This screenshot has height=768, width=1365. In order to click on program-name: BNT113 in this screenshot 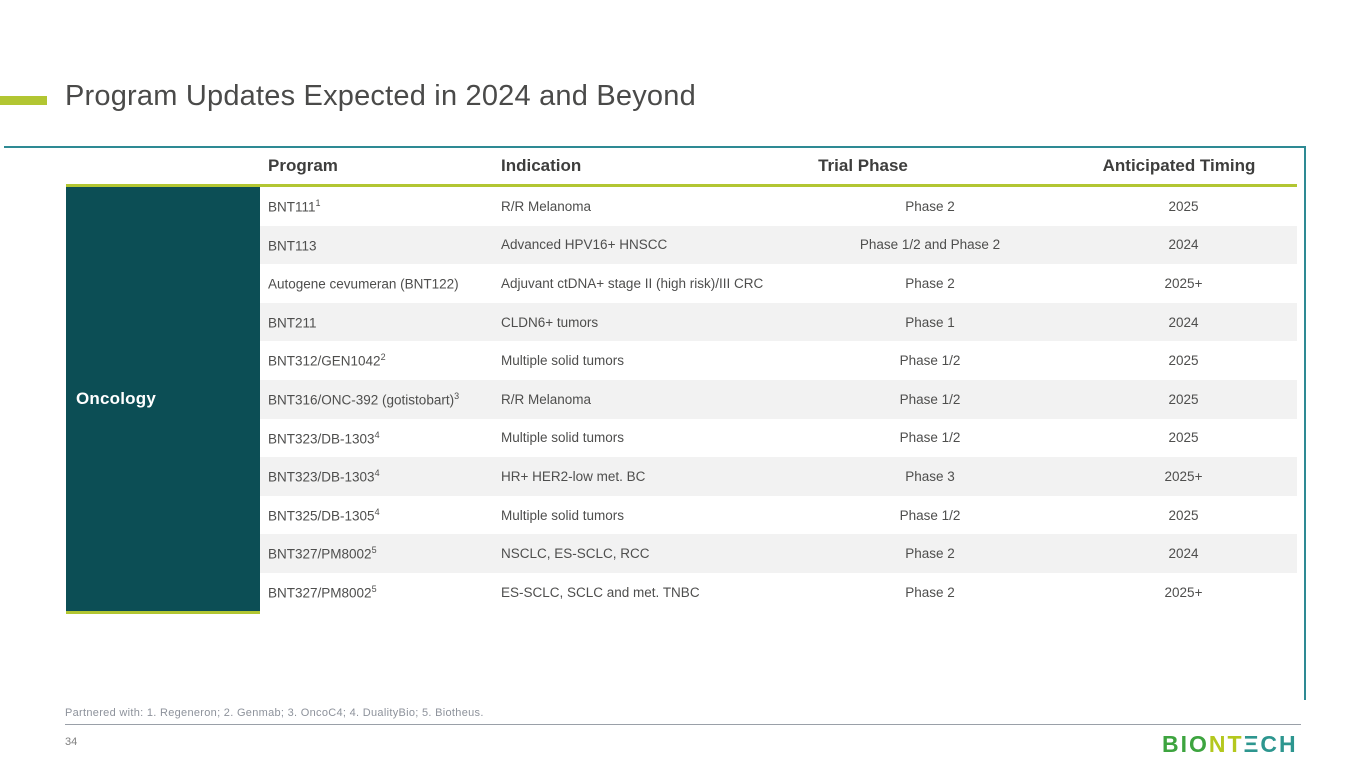, I will do `click(292, 246)`.